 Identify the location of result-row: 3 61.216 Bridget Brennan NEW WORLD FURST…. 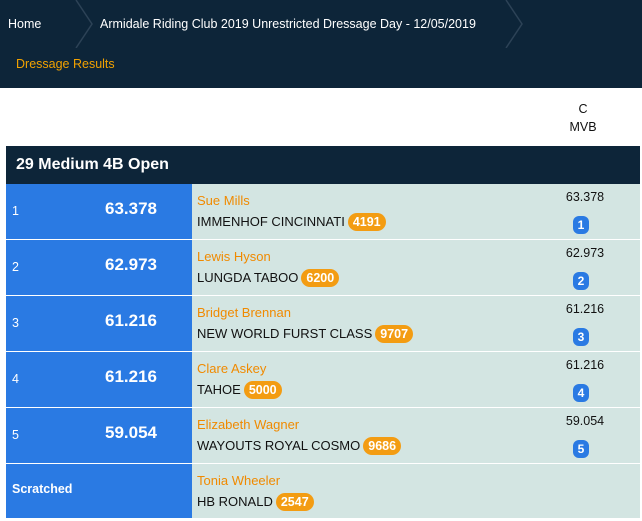
(323, 324).